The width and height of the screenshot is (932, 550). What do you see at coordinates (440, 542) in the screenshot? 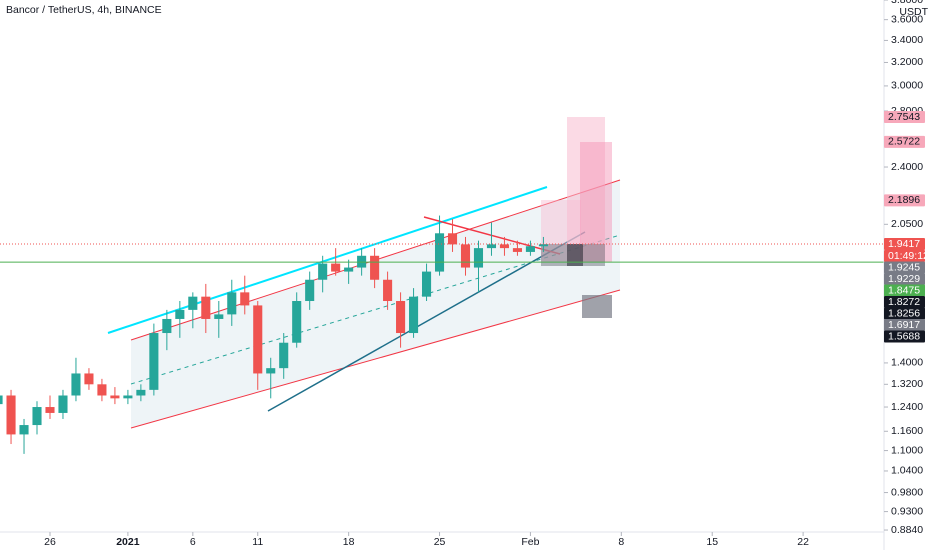
I see `x-tick-label: 25` at bounding box center [440, 542].